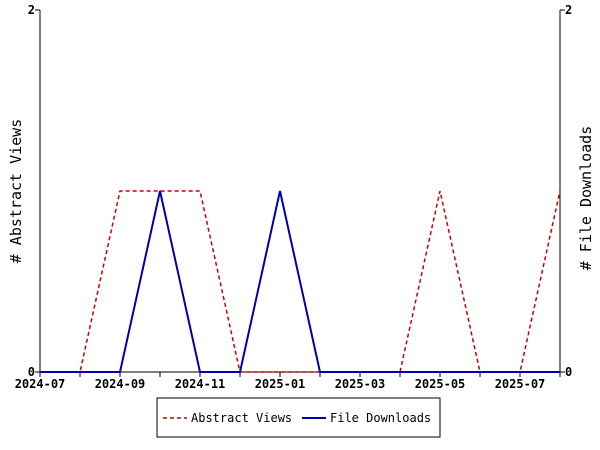 The image size is (600, 450). Describe the element at coordinates (586, 198) in the screenshot. I see `right-y-axis-label: # File Downloads` at that location.